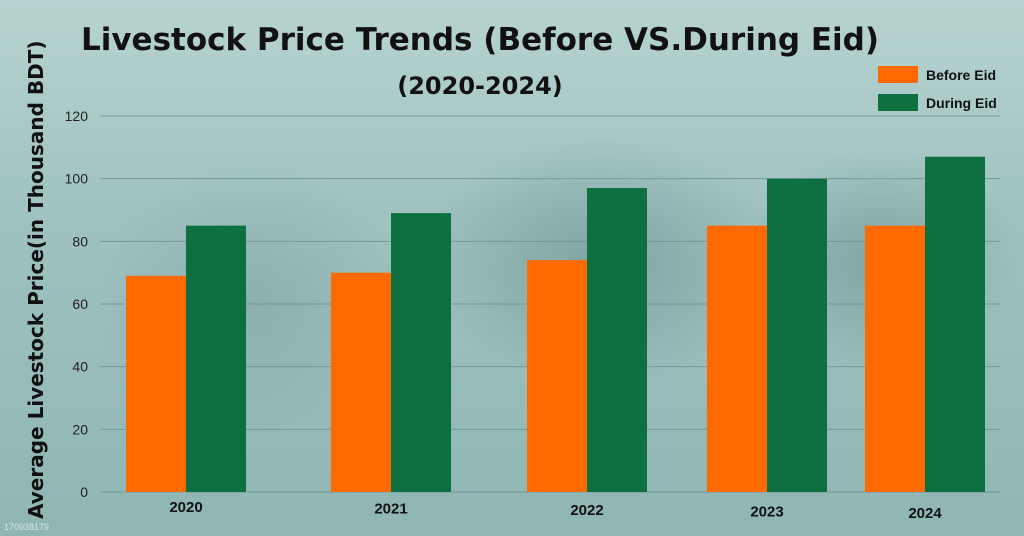 The image size is (1024, 536). What do you see at coordinates (80, 367) in the screenshot?
I see `y-tick-label: 40` at bounding box center [80, 367].